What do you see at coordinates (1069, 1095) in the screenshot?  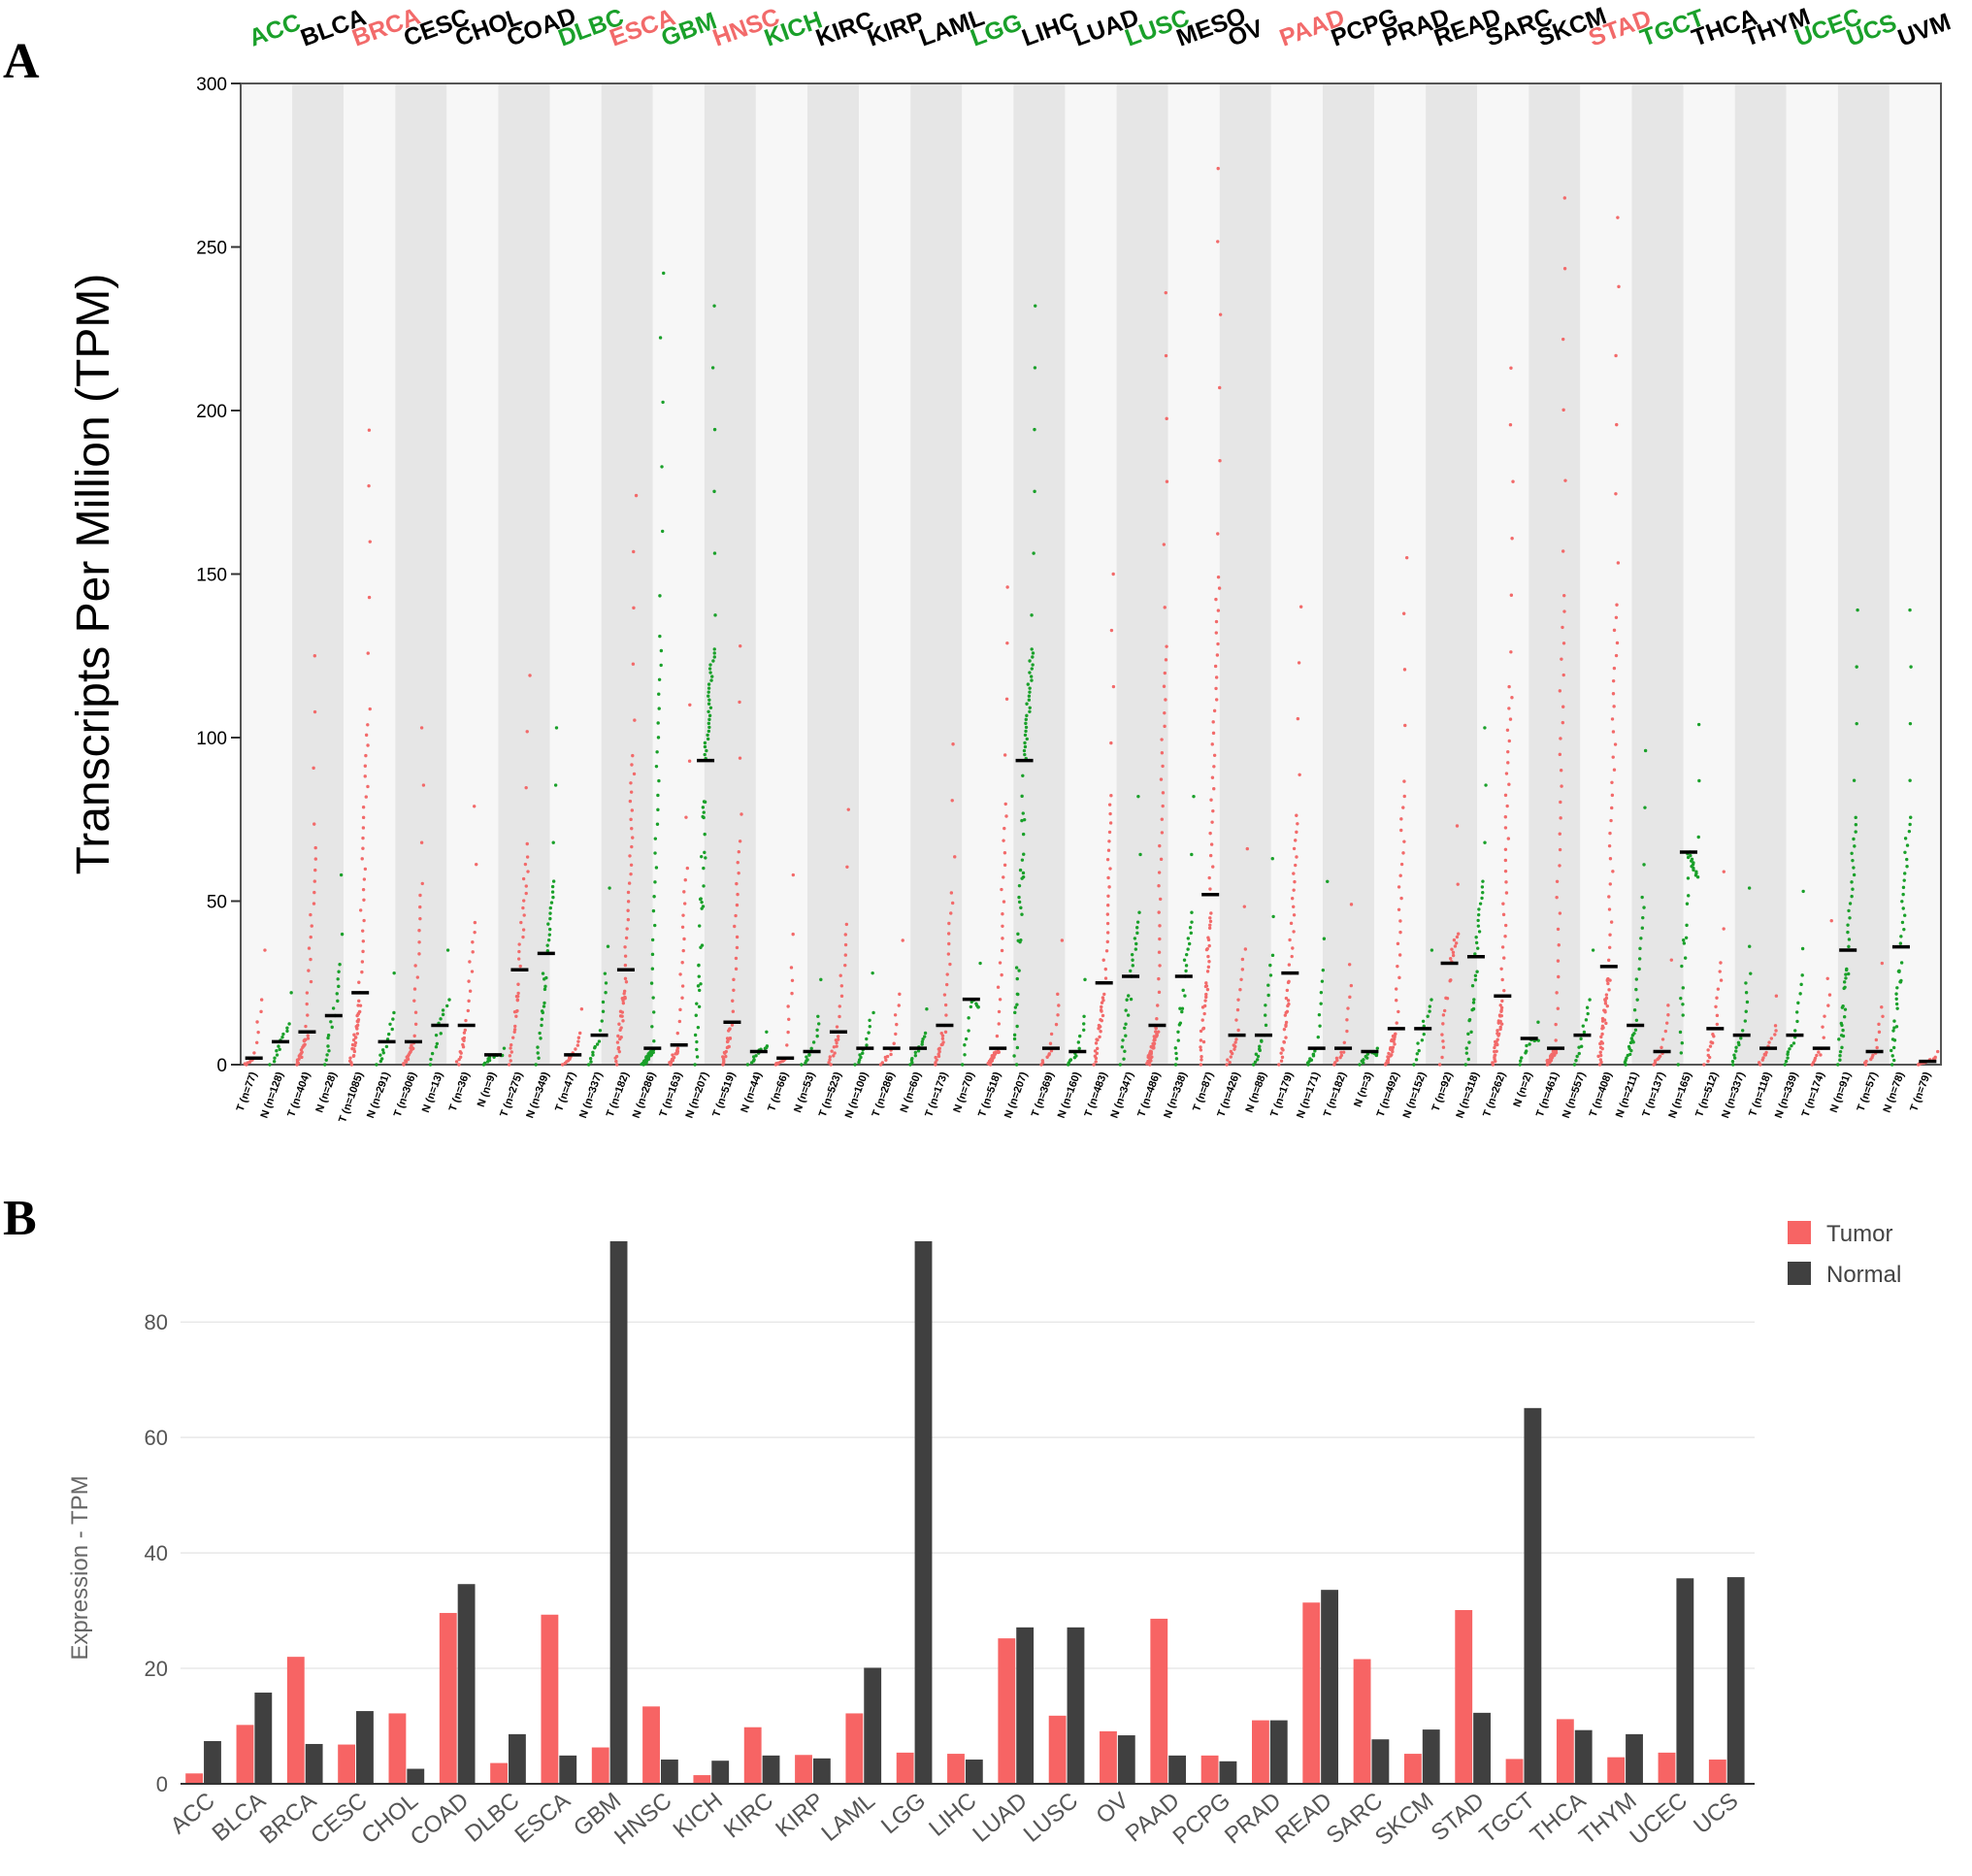 I see `sample-group-label: N (n=160)` at bounding box center [1069, 1095].